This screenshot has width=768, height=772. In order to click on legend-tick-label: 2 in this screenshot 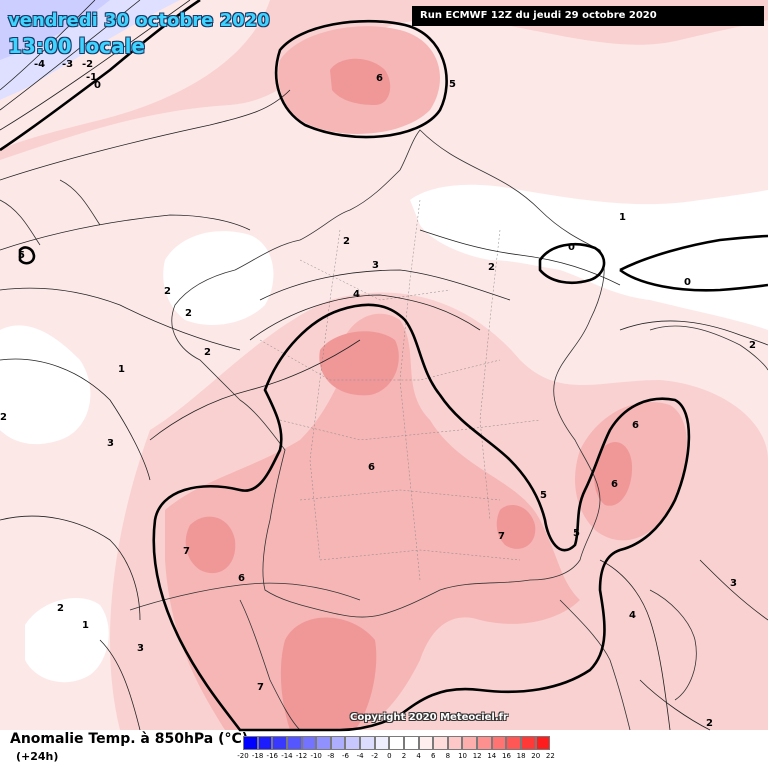, I will do `click(404, 756)`.